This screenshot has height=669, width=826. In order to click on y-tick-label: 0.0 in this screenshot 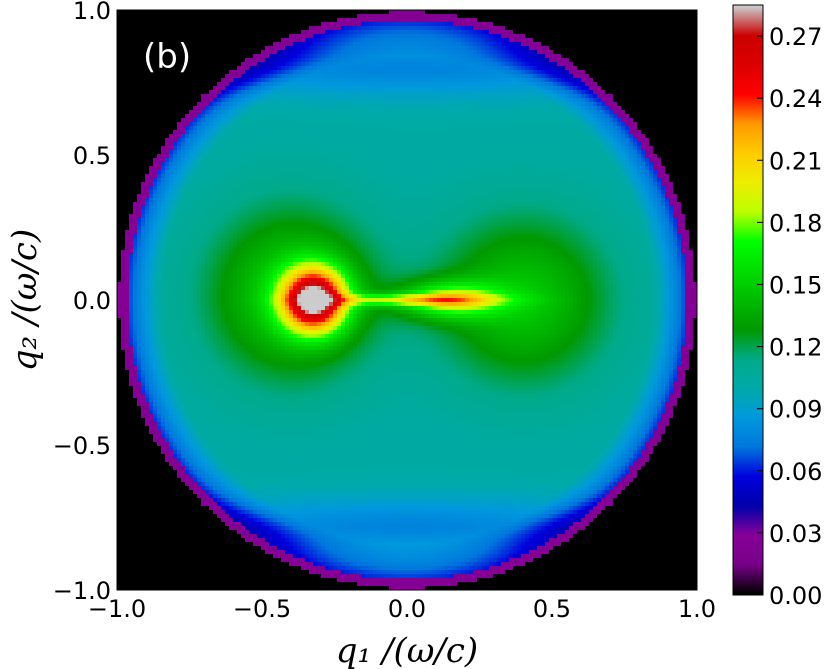, I will do `click(92, 301)`.